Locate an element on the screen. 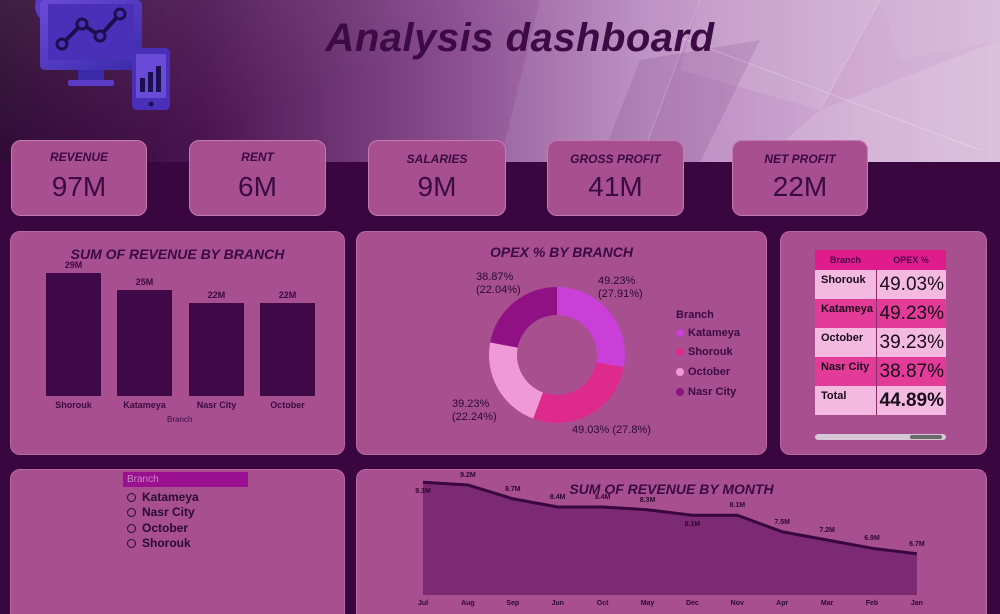 This screenshot has width=1000, height=614. bar-category-label: October is located at coordinates (287, 405).